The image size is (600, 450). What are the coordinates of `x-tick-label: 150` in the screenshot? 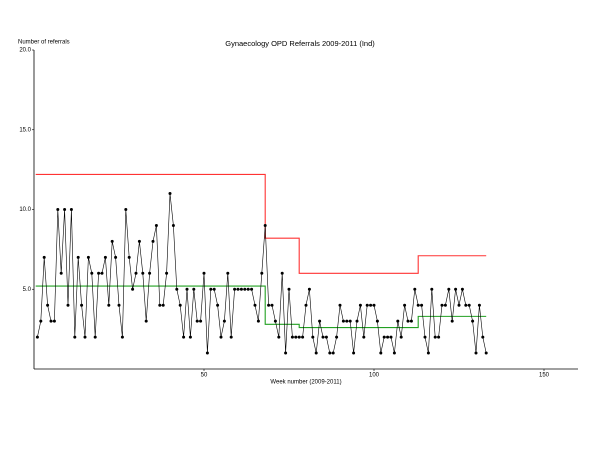 It's located at (544, 376).